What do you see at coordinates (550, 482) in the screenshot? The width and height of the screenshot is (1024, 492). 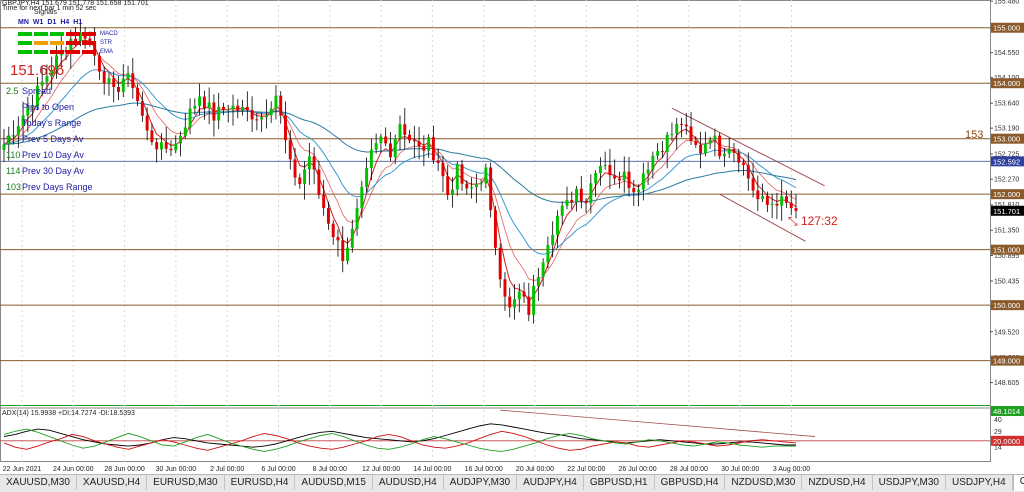 I see `tab-audjpy-h4: AUDJPY,H4` at bounding box center [550, 482].